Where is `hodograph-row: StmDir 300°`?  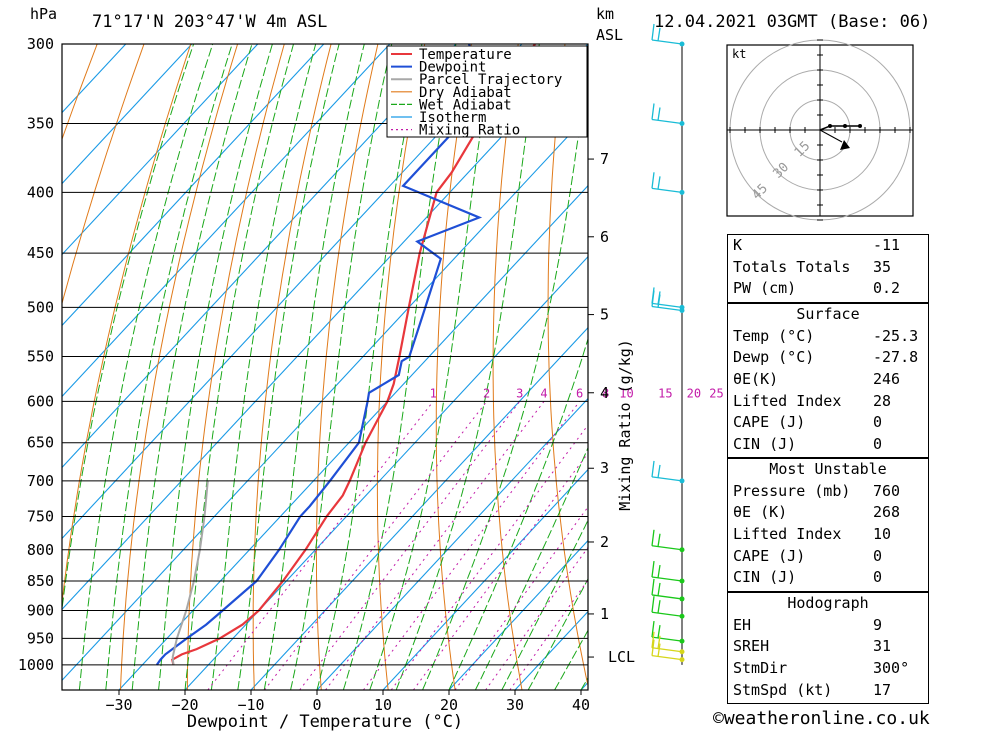 hodograph-row: StmDir 300° is located at coordinates (828, 669).